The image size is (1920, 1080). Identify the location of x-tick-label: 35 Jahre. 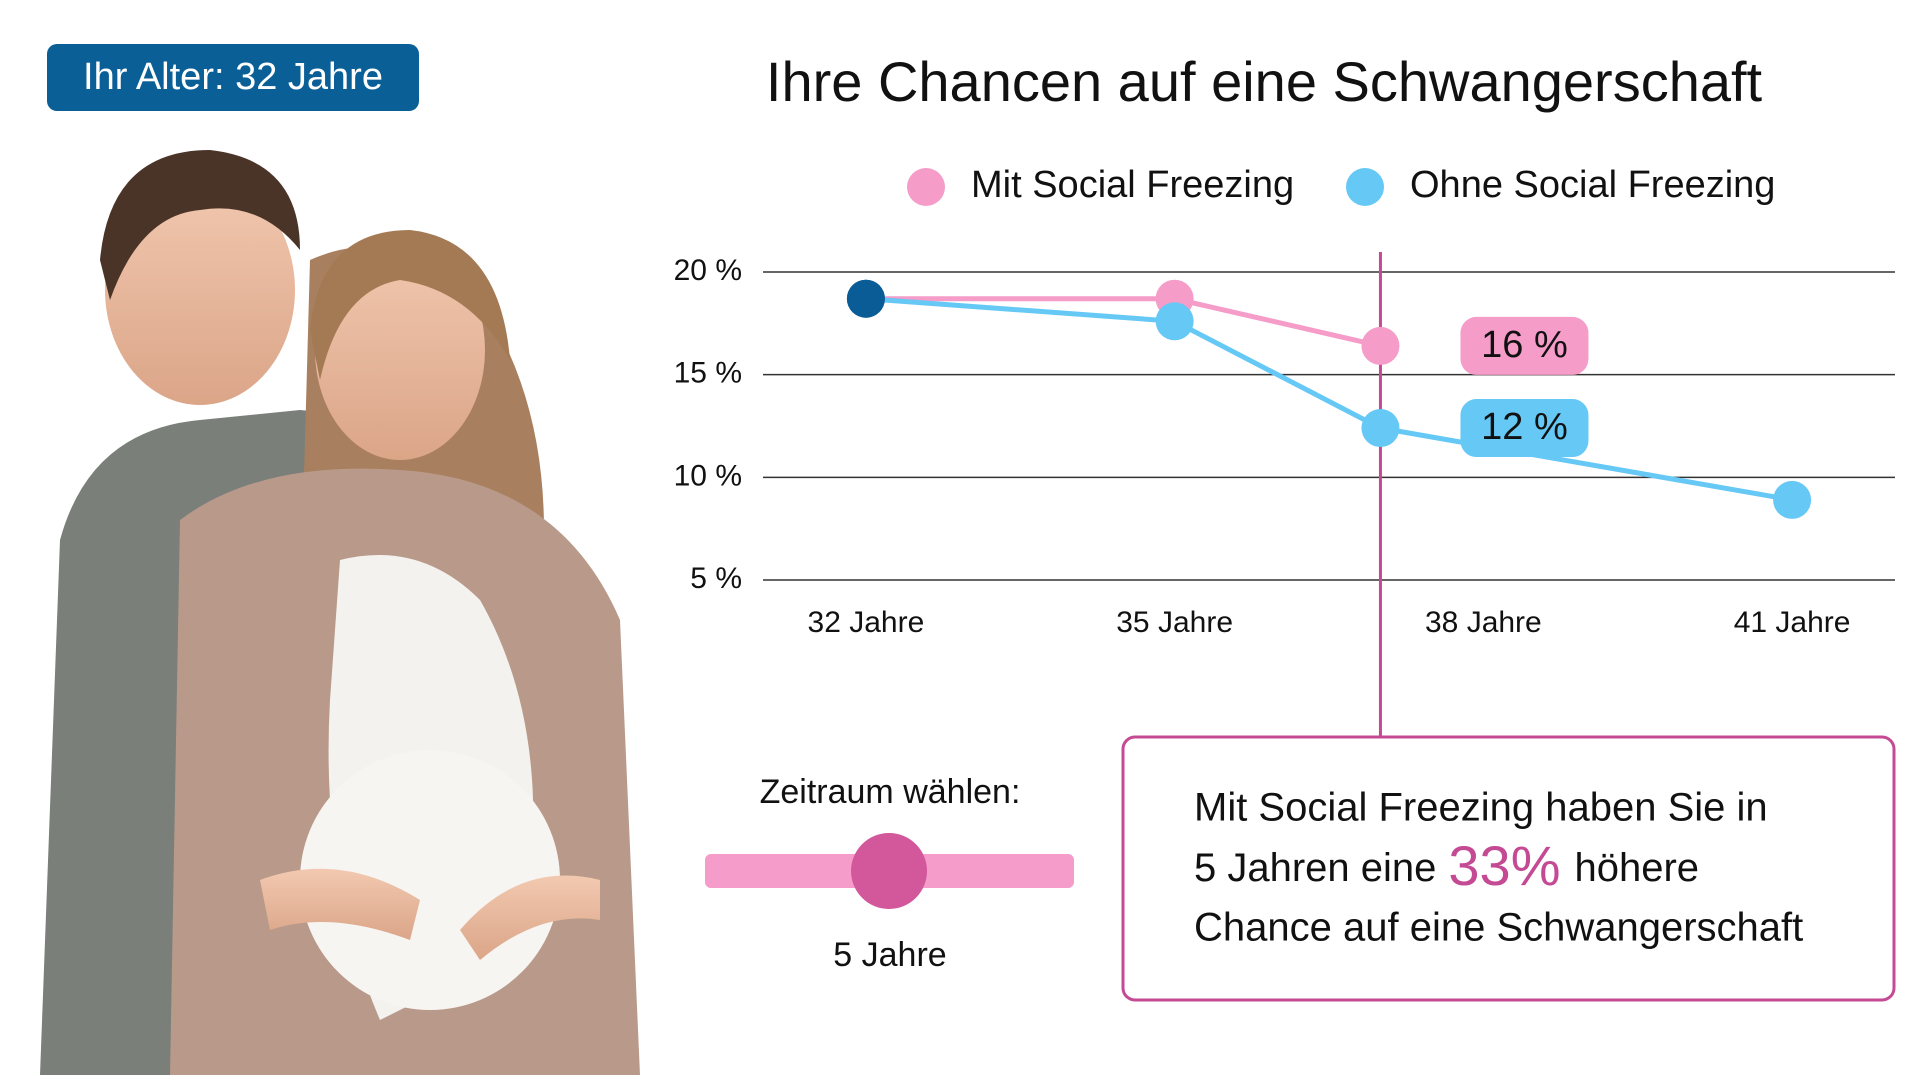
(1174, 622).